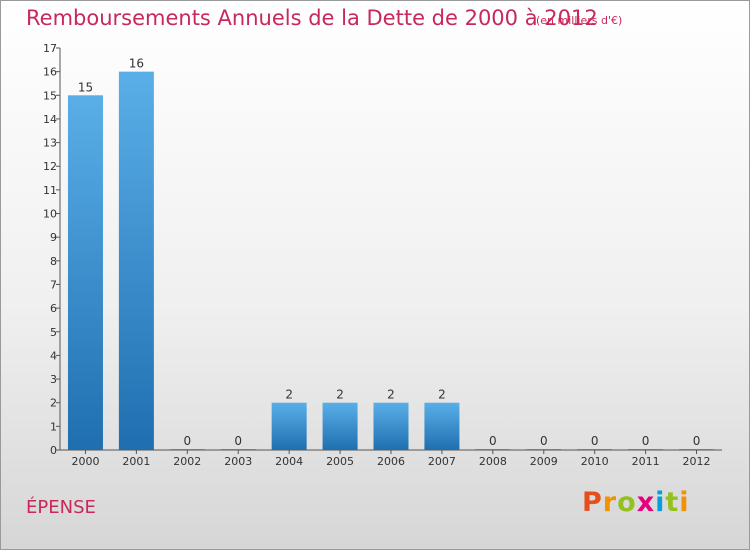 The image size is (750, 550). What do you see at coordinates (53, 237) in the screenshot?
I see `y-tick-label: 9` at bounding box center [53, 237].